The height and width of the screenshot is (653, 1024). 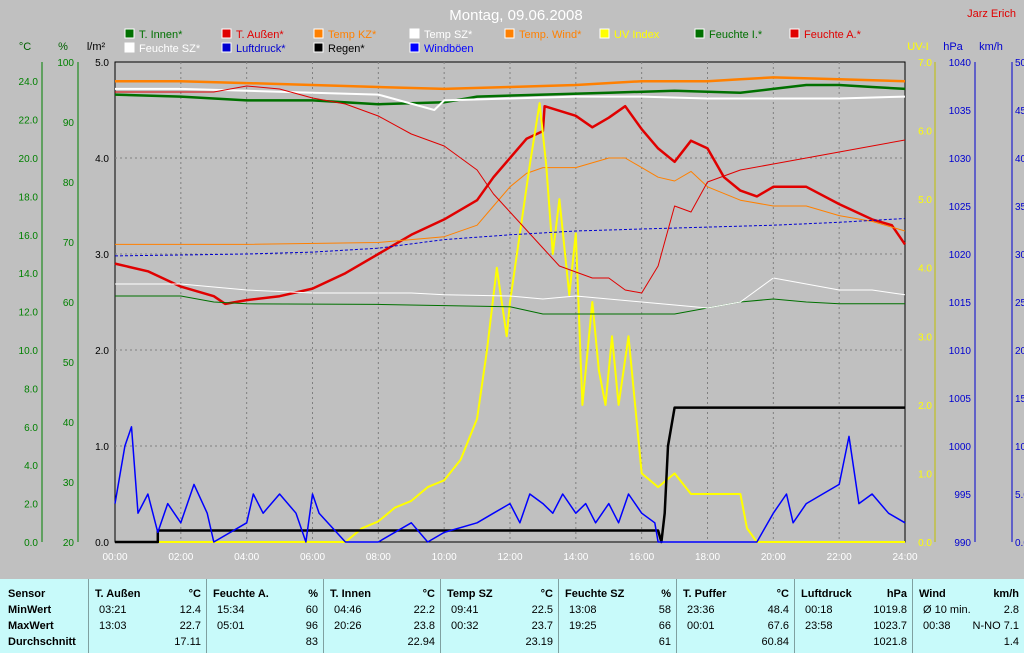 What do you see at coordinates (960, 399) in the screenshot?
I see `pressure-tick-label: 1005` at bounding box center [960, 399].